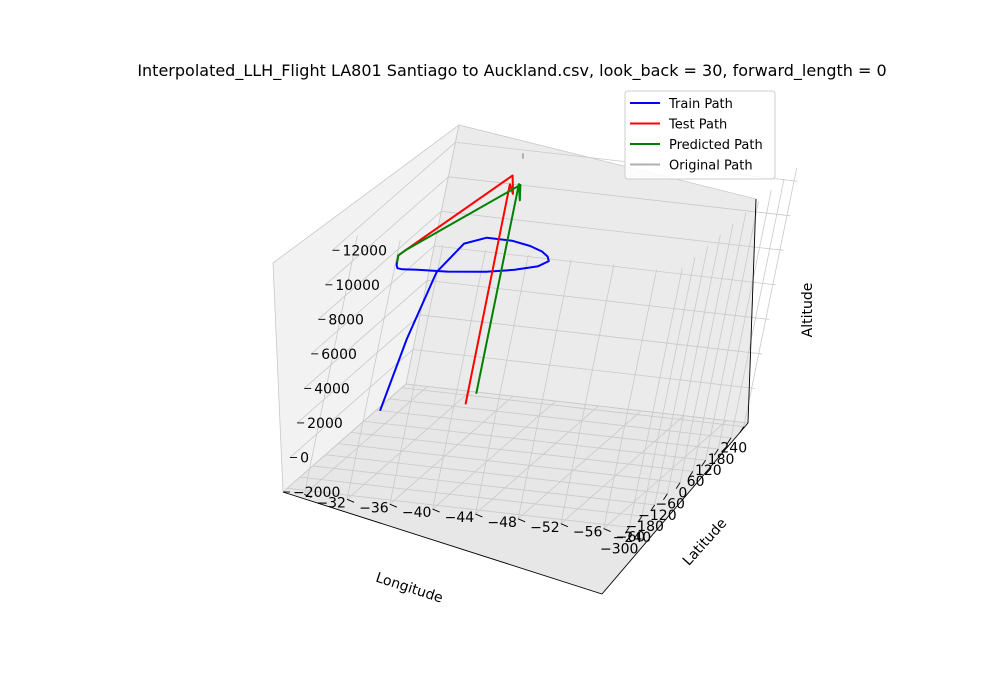 The image size is (1000, 700). Describe the element at coordinates (657, 516) in the screenshot. I see `x-tick-label: −120` at that location.